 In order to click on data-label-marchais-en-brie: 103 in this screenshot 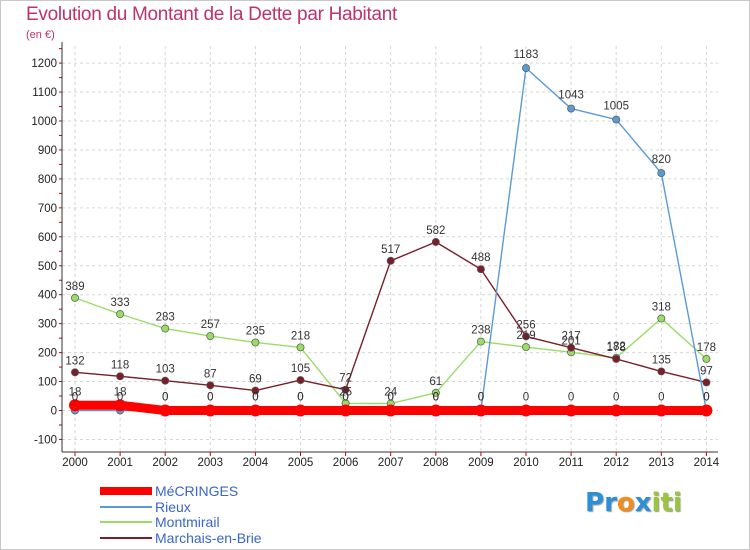, I will do `click(165, 370)`.